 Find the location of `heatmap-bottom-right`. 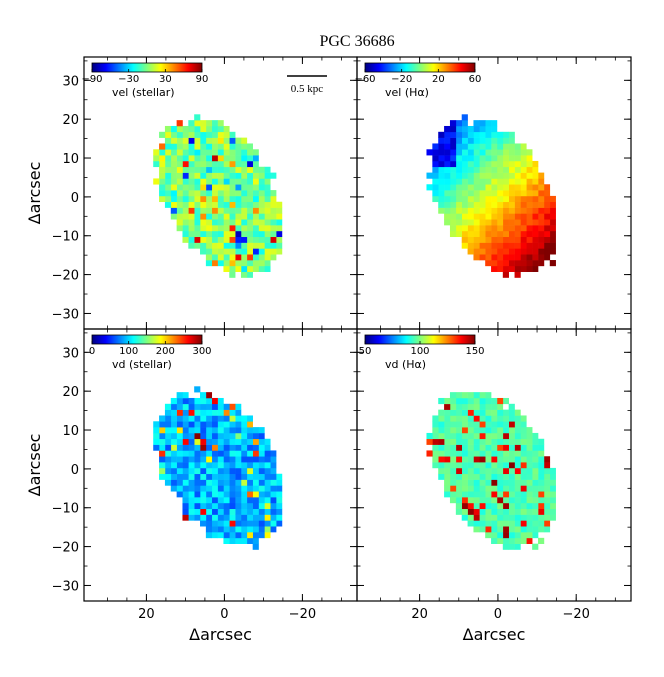

heatmap-bottom-right is located at coordinates (491, 471).